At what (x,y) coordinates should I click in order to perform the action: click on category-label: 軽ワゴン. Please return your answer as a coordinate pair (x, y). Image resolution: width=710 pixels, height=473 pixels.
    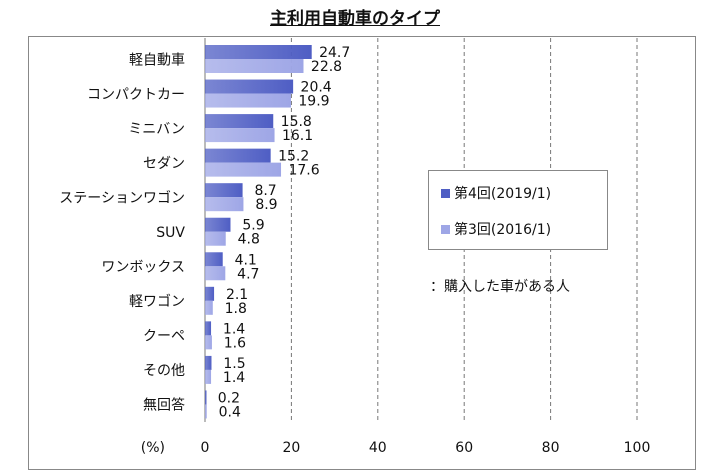
    Looking at the image, I should click on (157, 301).